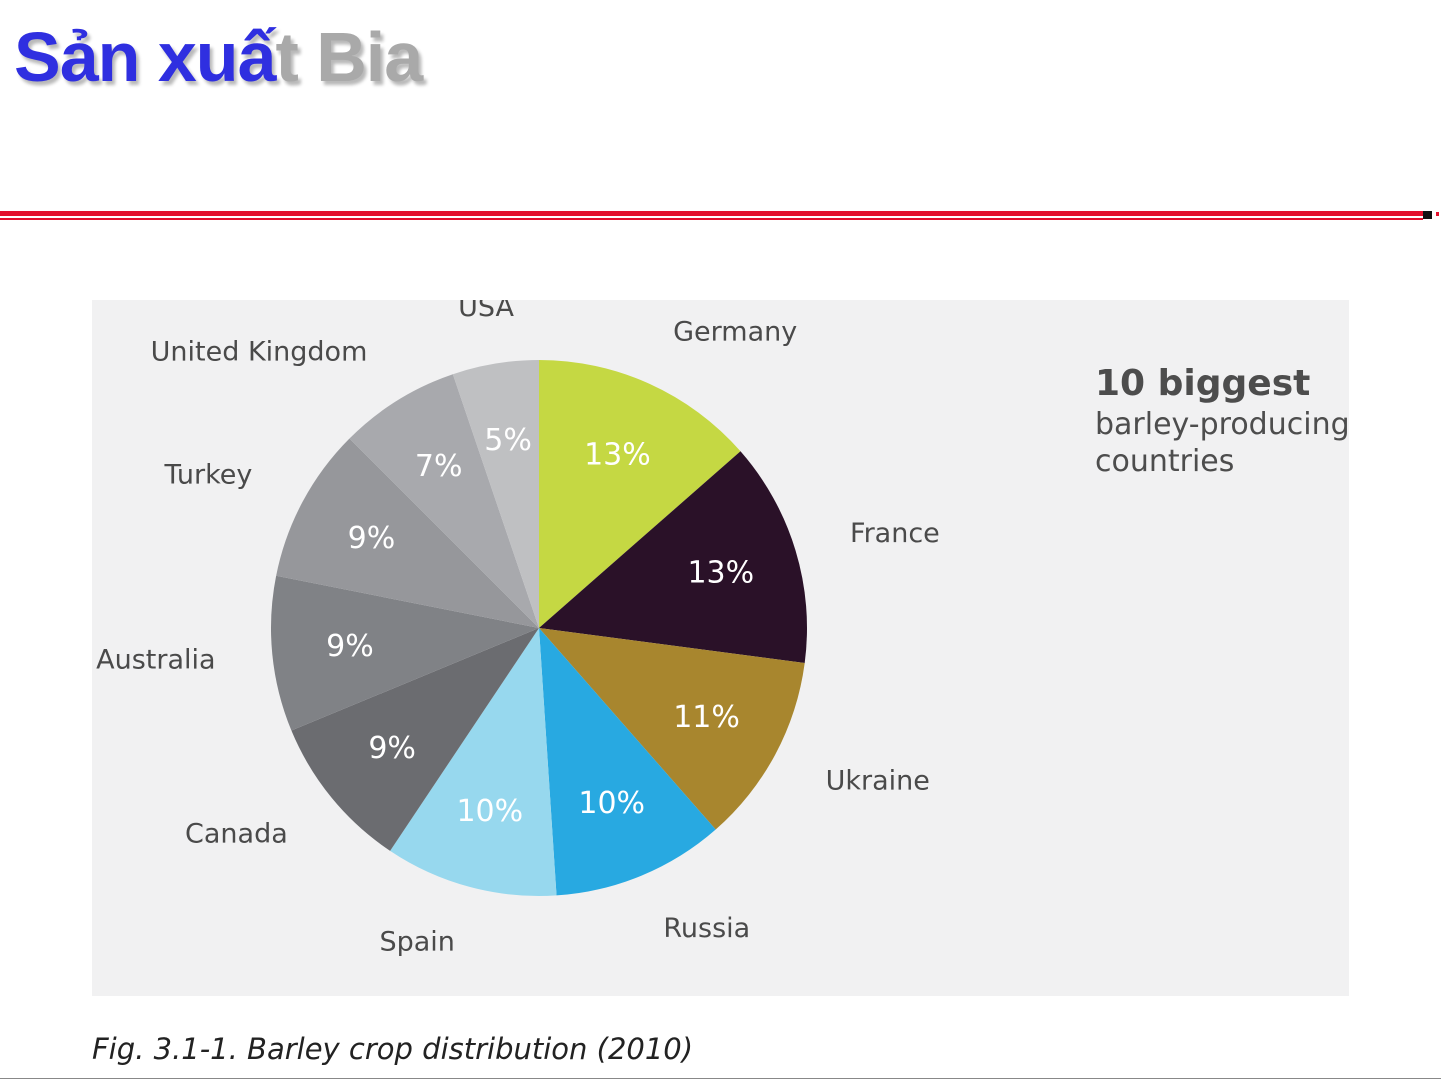 The height and width of the screenshot is (1081, 1441). Describe the element at coordinates (439, 466) in the screenshot. I see `pie-value-label-united-kingdom: 7%` at that location.